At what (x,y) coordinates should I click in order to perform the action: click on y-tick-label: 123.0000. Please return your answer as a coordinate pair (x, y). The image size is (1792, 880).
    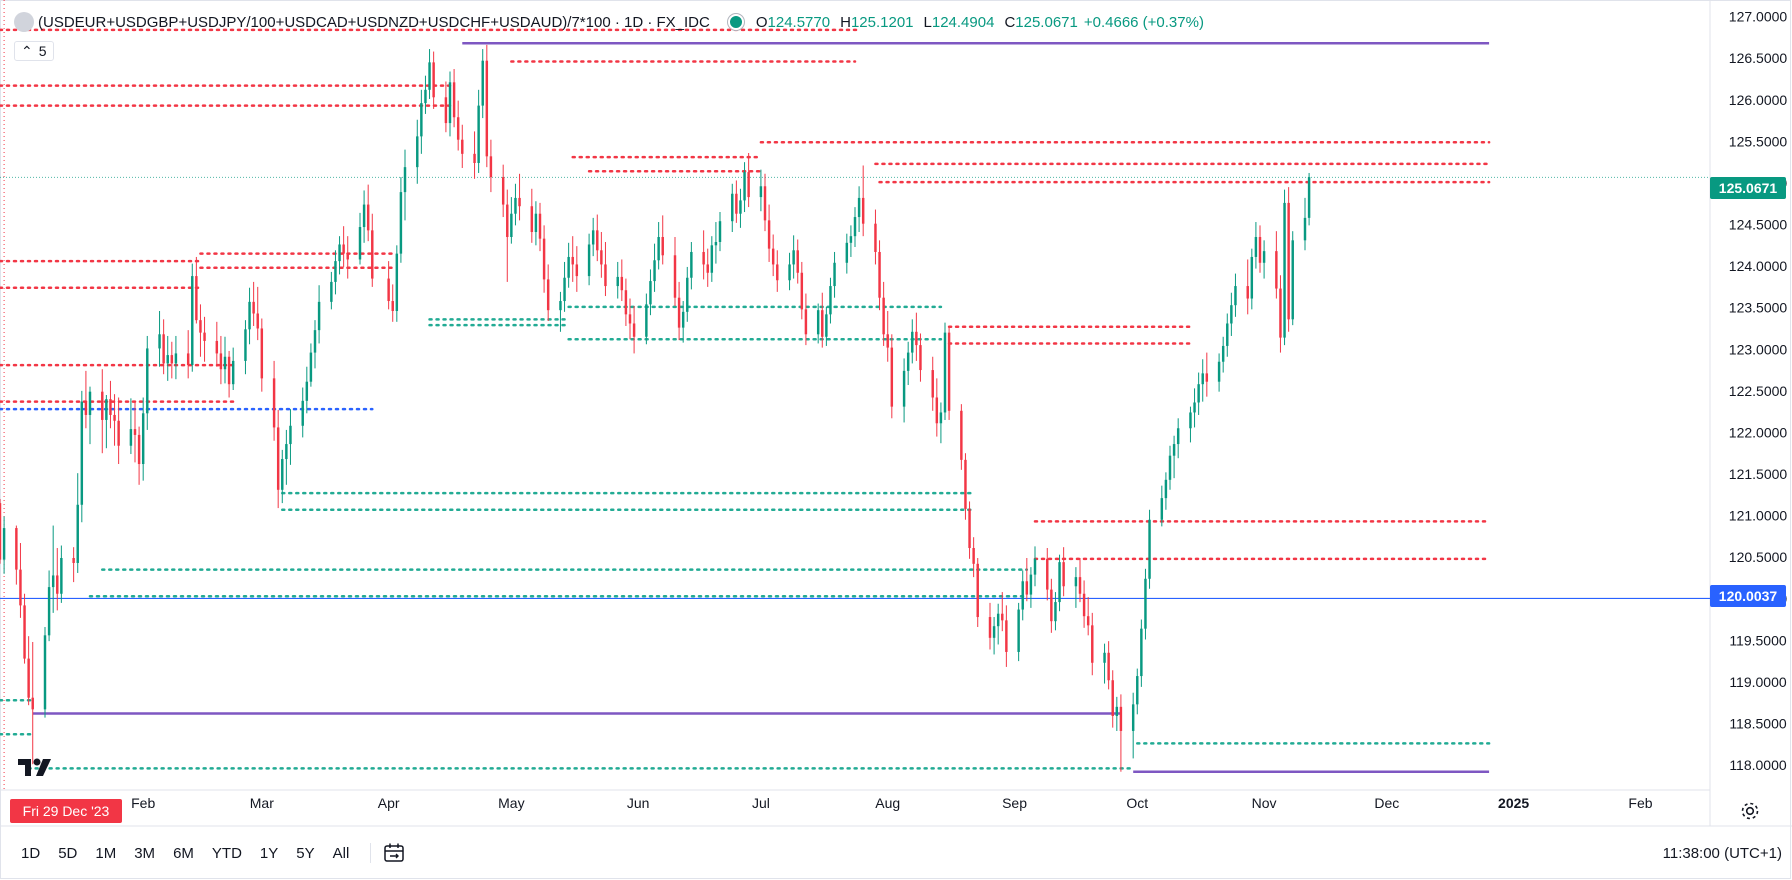
    Looking at the image, I should click on (1758, 349).